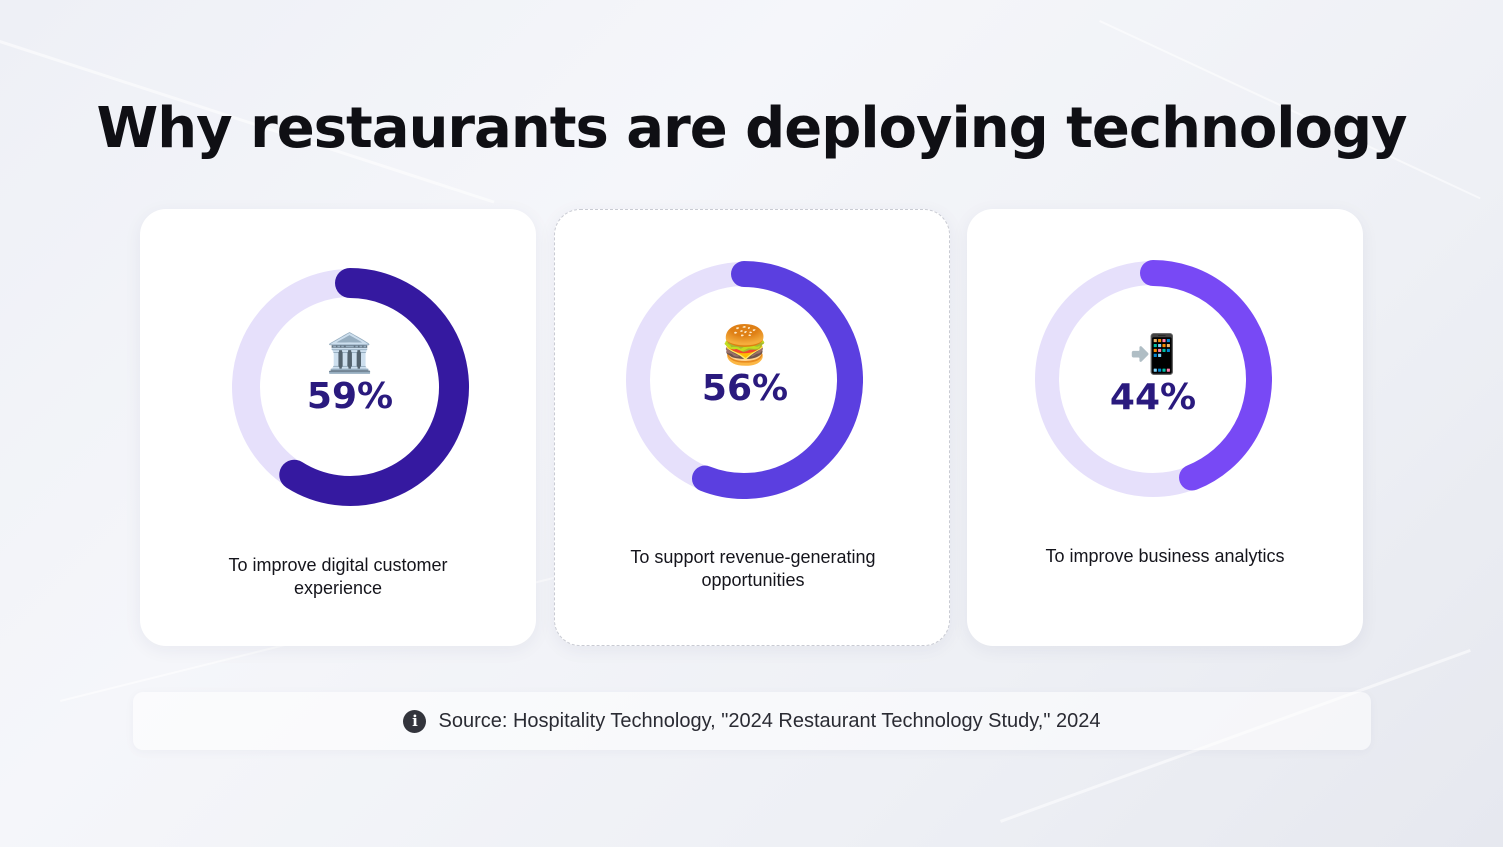 Image resolution: width=1503 pixels, height=847 pixels. What do you see at coordinates (1153, 397) in the screenshot?
I see `percent-value: 44%` at bounding box center [1153, 397].